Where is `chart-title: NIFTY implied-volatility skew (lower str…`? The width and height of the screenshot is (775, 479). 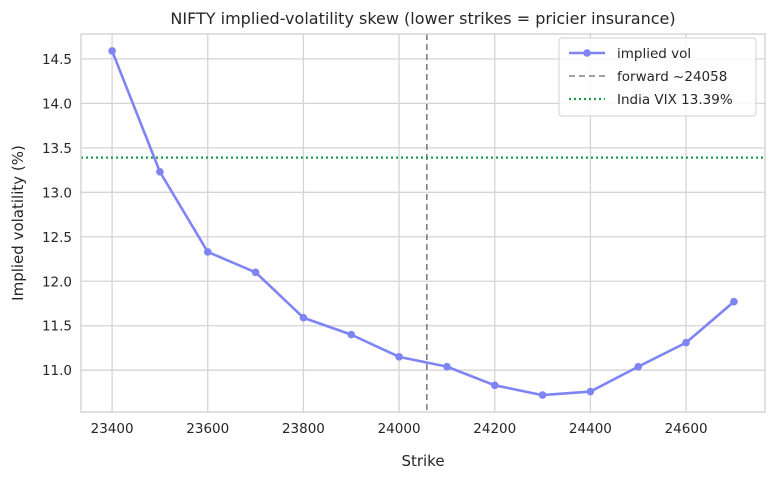 chart-title: NIFTY implied-volatility skew (lower str… is located at coordinates (422, 18).